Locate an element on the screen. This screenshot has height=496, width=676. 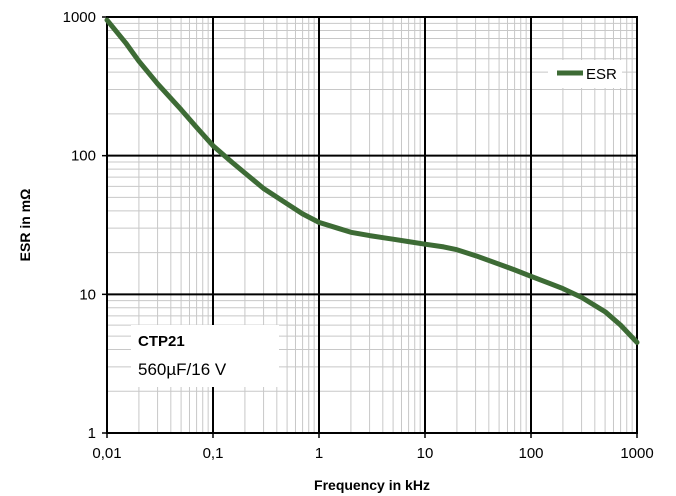
x-tick-label: 1 is located at coordinates (319, 453).